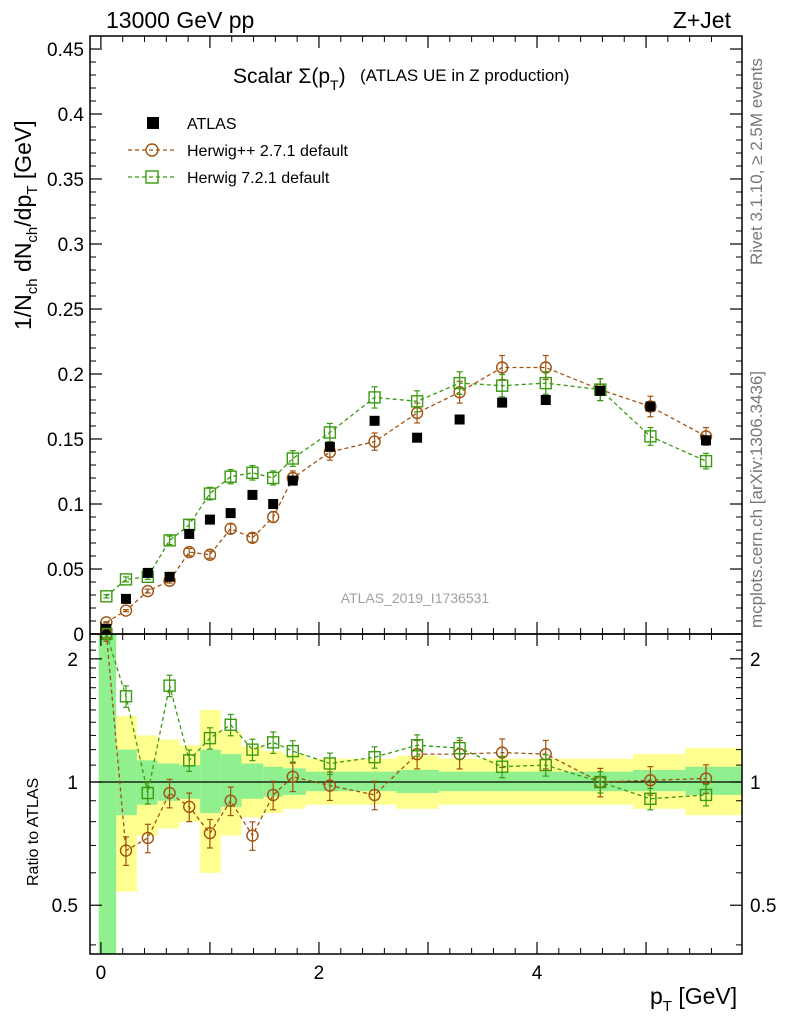 The image size is (786, 1024). What do you see at coordinates (152, 150) in the screenshot?
I see `legend-herwigpp-marker` at bounding box center [152, 150].